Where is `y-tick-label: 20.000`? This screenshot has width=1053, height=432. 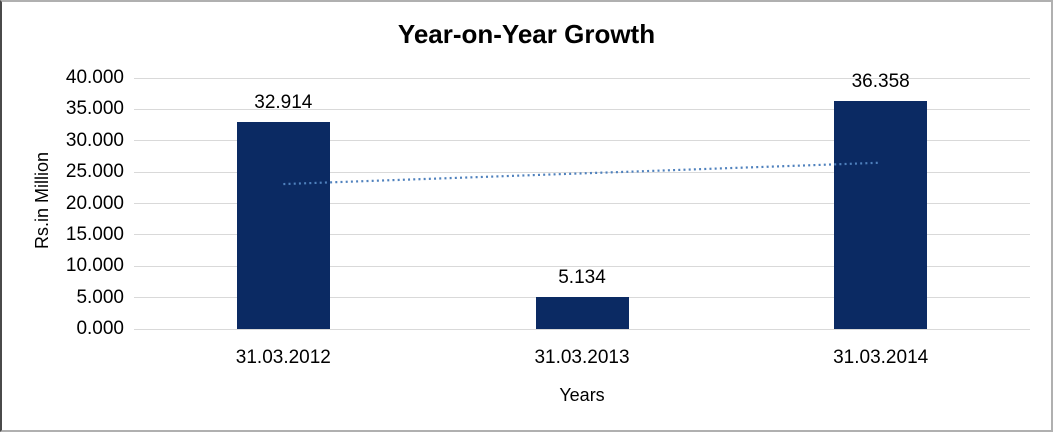
y-tick-label: 20.000 is located at coordinates (94, 203).